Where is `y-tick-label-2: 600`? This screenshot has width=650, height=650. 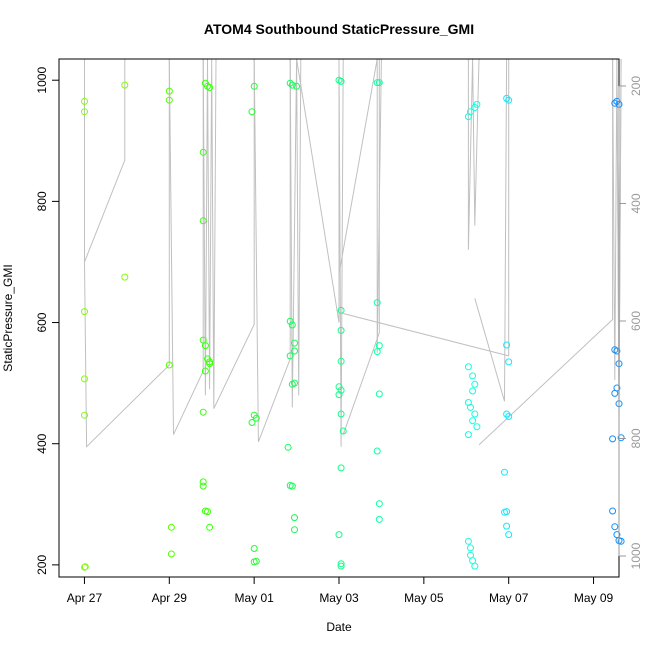 y-tick-label-2: 600 is located at coordinates (42, 322).